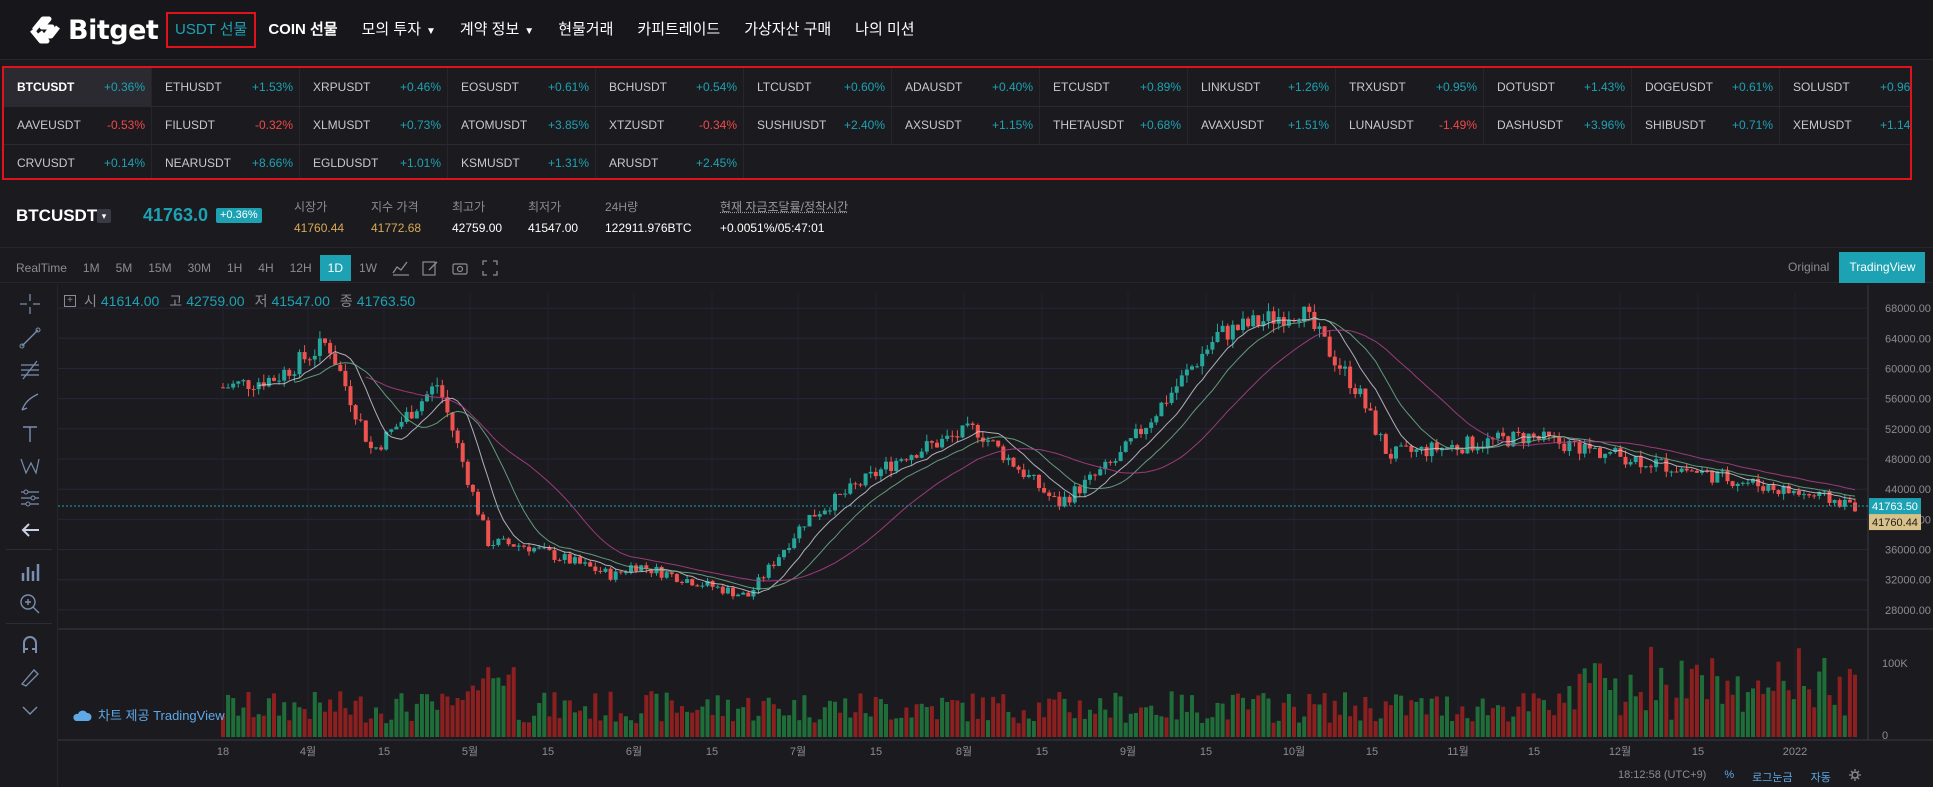 The width and height of the screenshot is (1933, 787). What do you see at coordinates (670, 87) in the screenshot?
I see `ticker-item: BCHUSDT +0.54%` at bounding box center [670, 87].